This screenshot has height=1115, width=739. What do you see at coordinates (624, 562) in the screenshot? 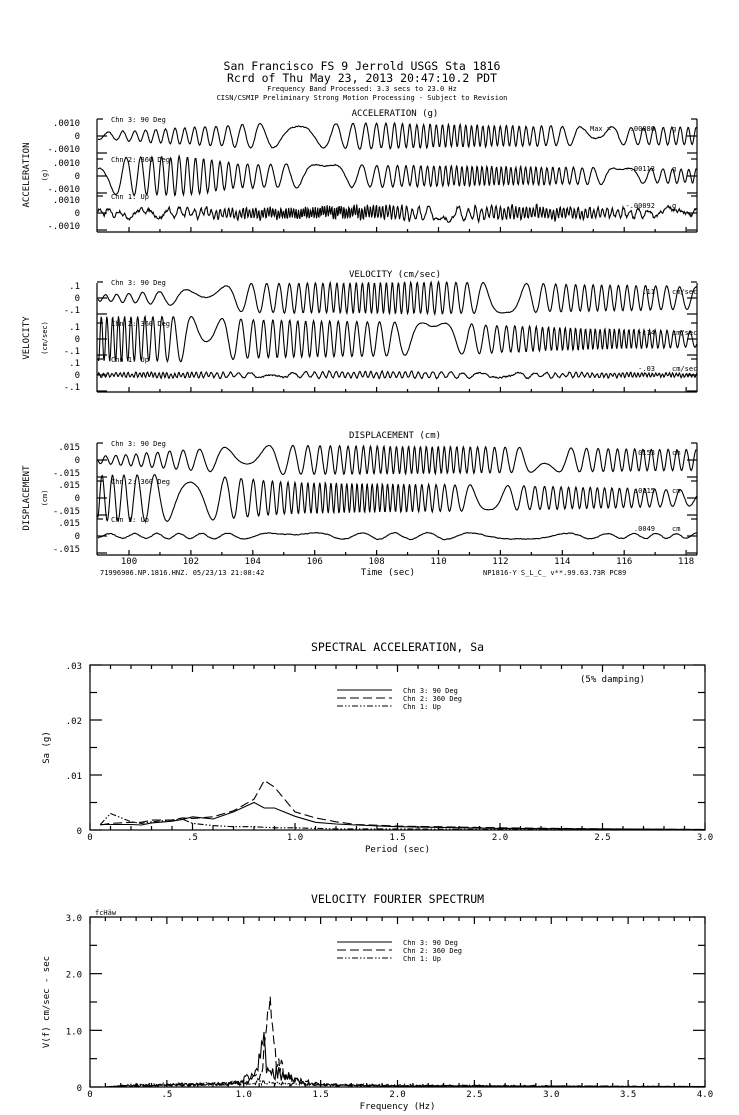
I see `x-tick-label: 116` at bounding box center [624, 562].